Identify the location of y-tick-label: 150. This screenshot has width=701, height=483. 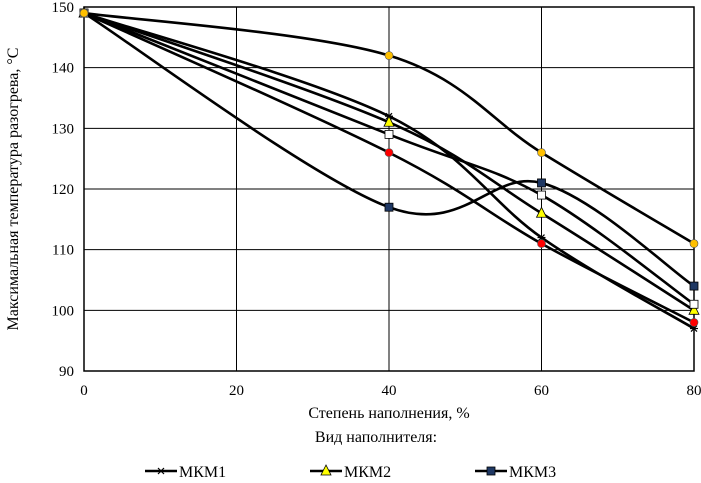
(63, 8).